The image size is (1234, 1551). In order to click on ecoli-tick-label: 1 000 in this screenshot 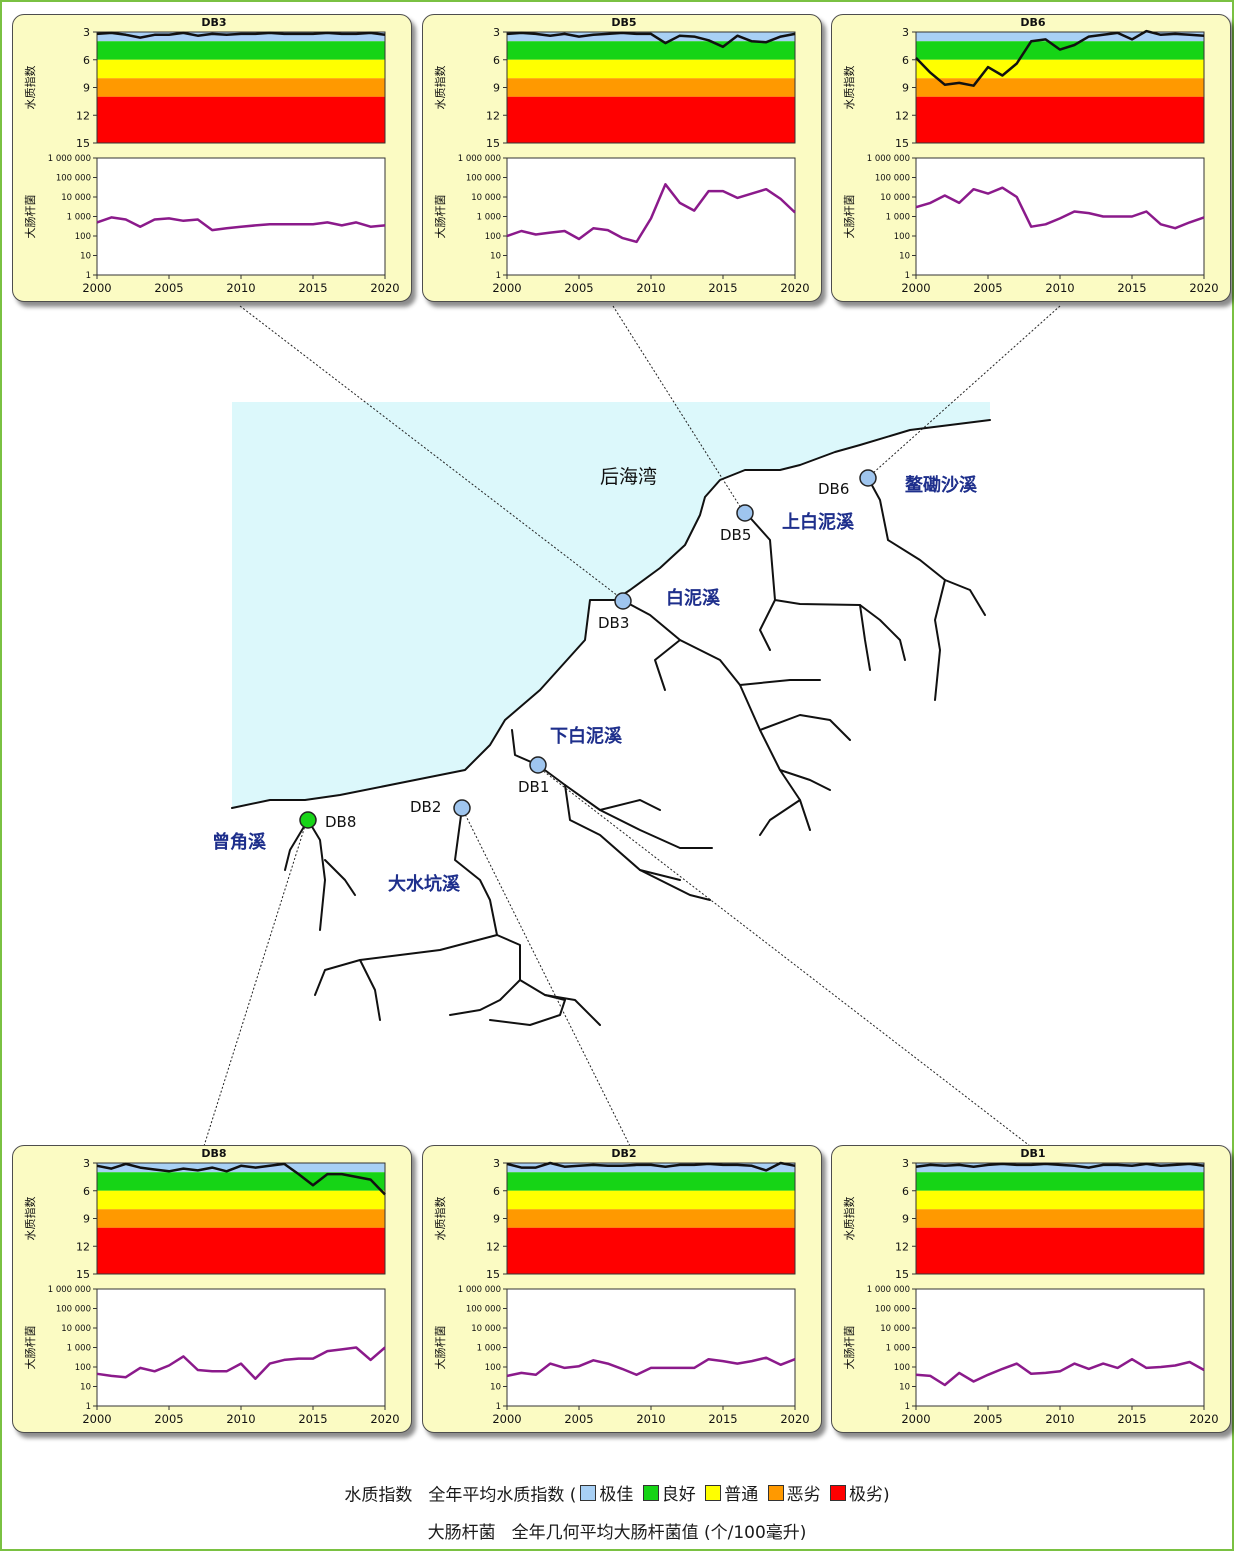, I will do `click(79, 218)`.